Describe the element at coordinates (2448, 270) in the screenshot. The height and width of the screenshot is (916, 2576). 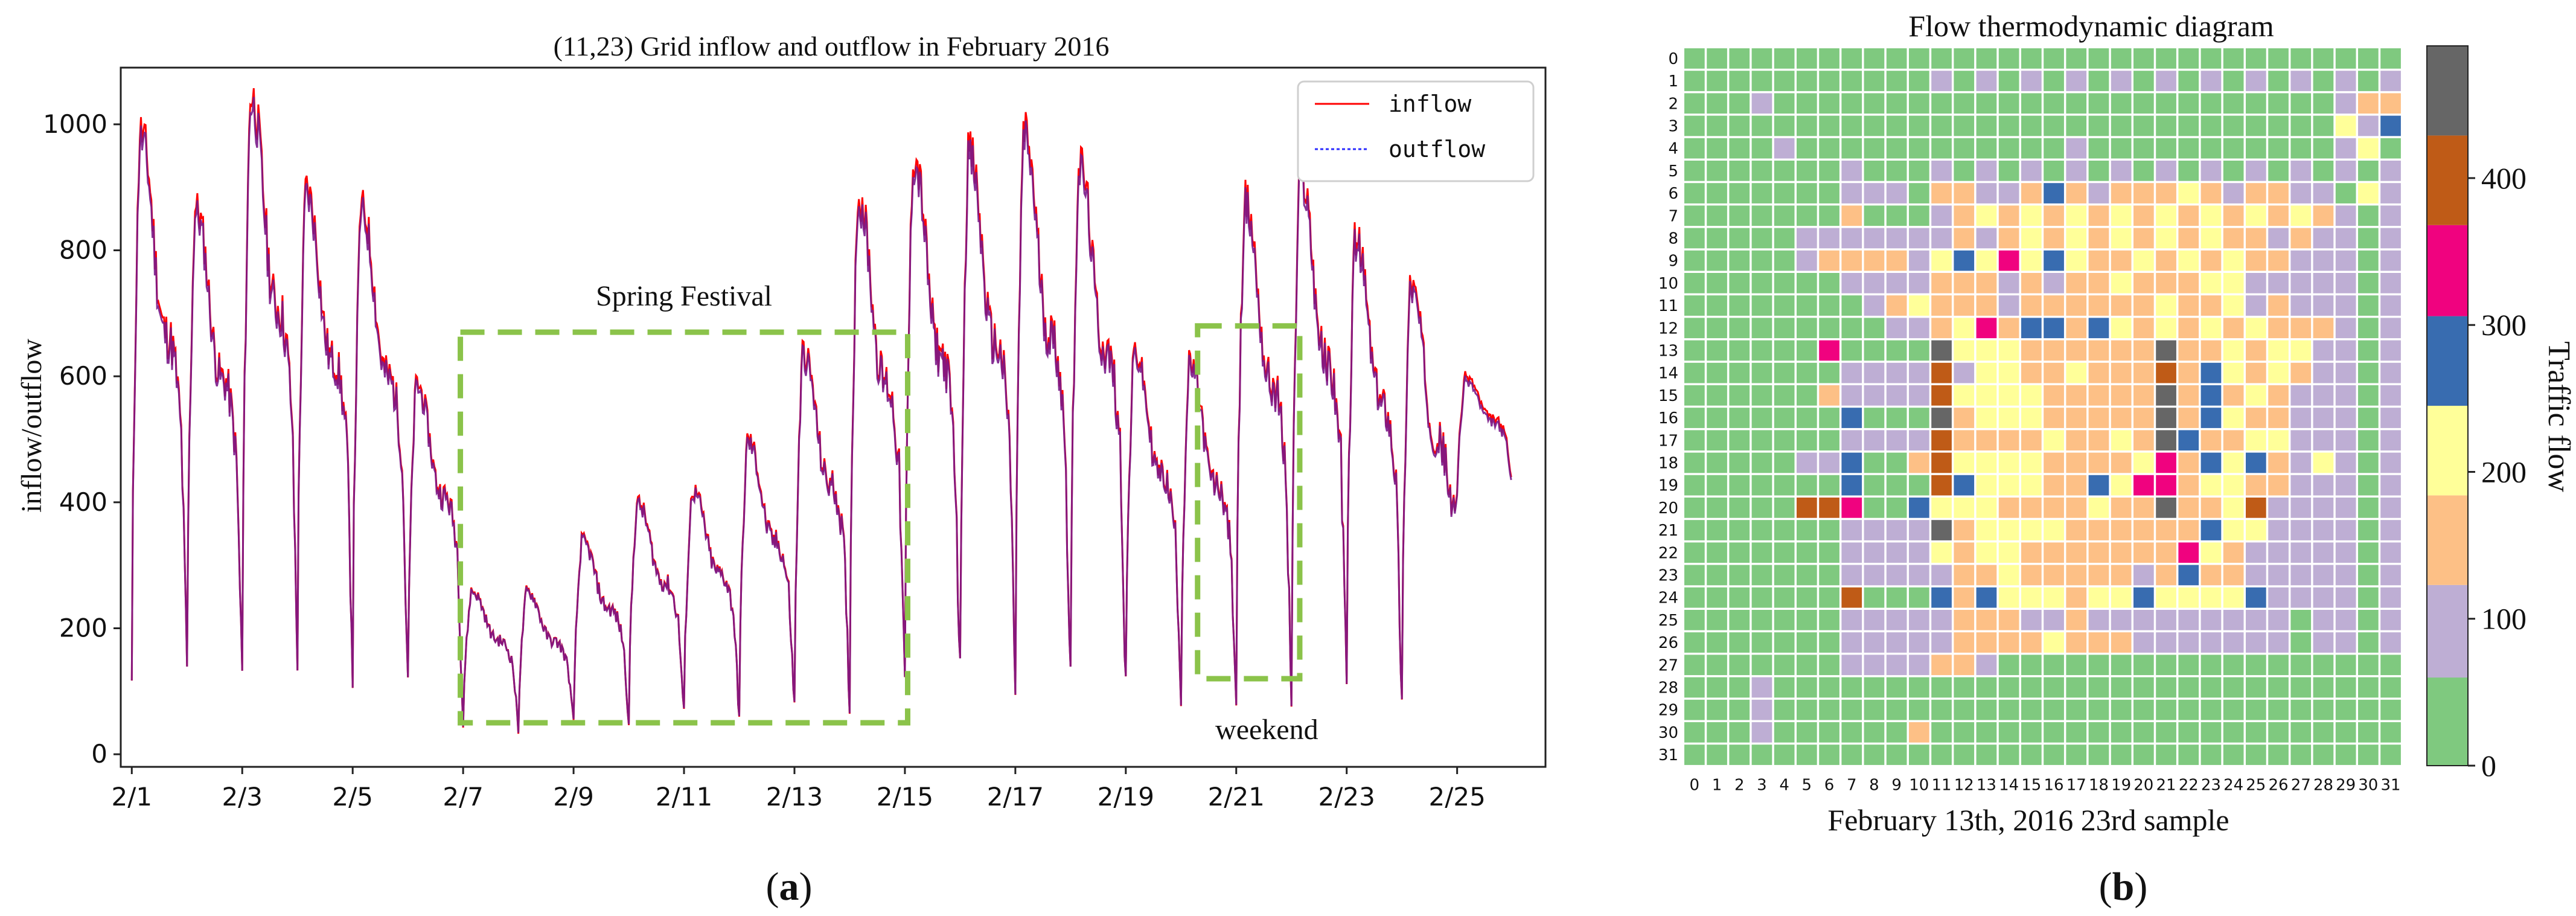
I see `colorbar-segment` at that location.